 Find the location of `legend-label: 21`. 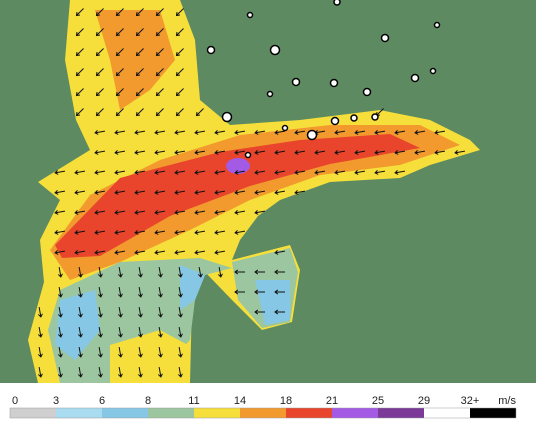

legend-label: 21 is located at coordinates (332, 401).